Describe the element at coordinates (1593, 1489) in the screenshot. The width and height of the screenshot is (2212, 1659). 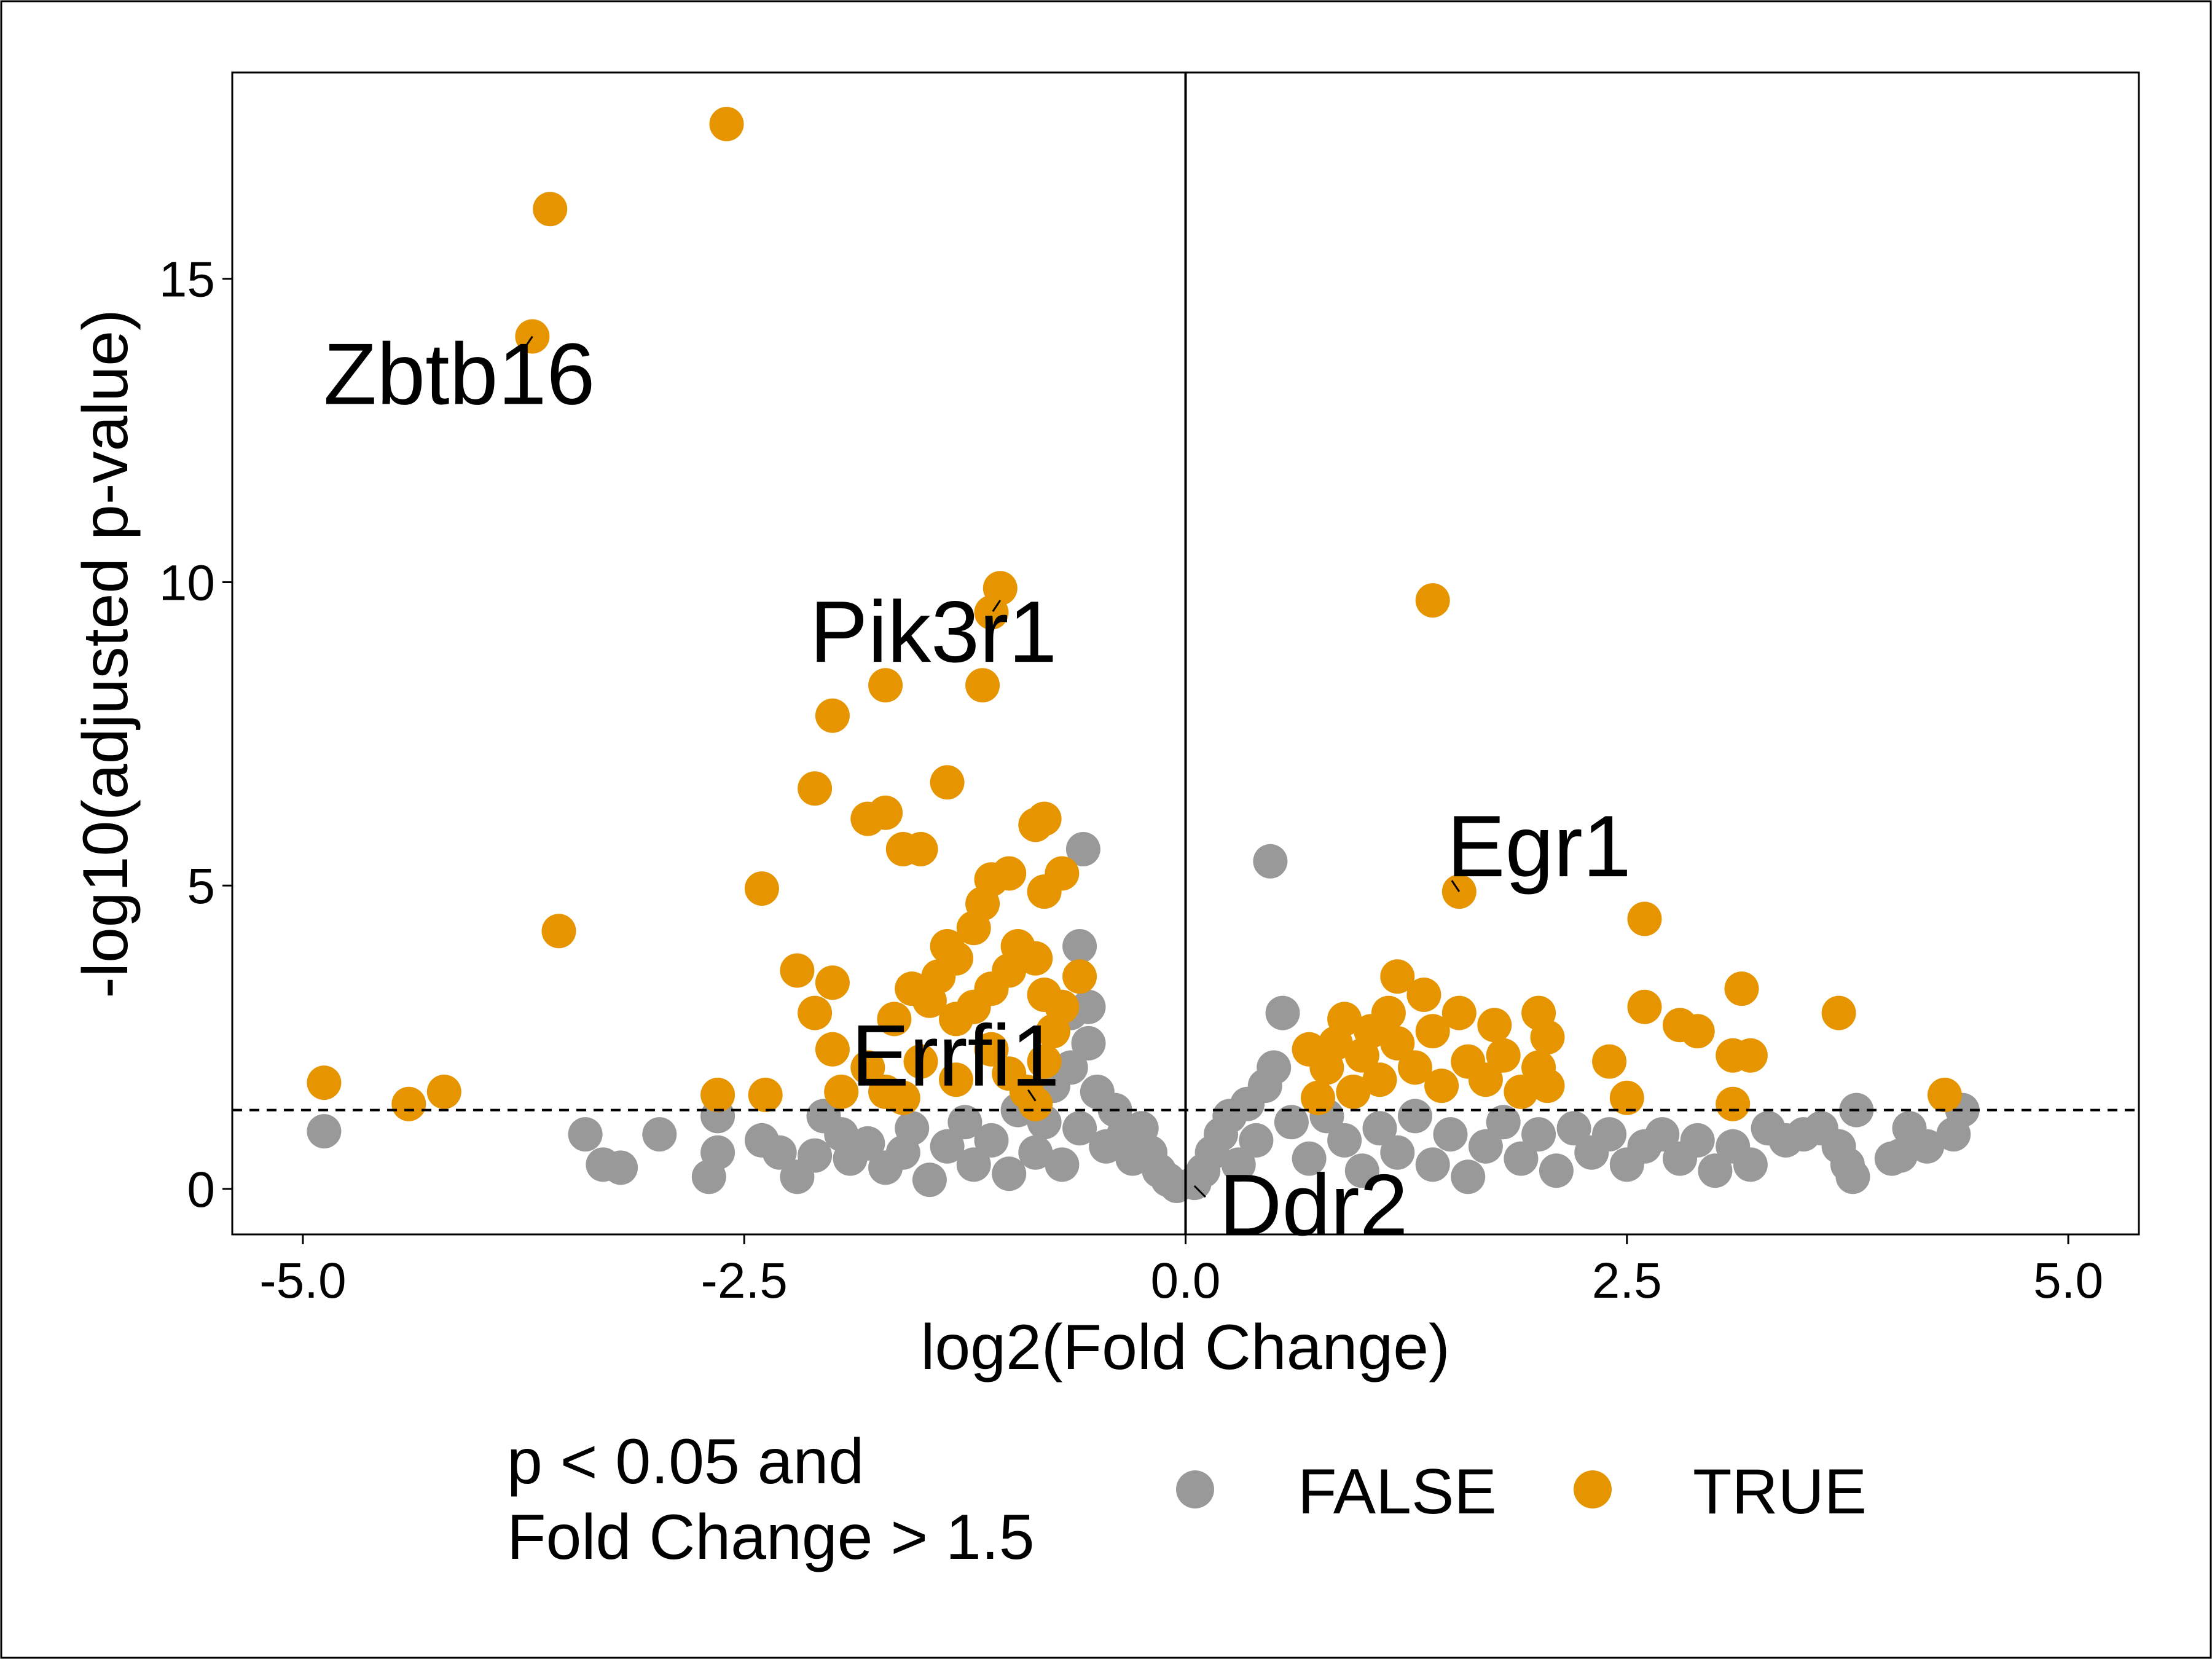
I see `legend-true-swatch` at that location.